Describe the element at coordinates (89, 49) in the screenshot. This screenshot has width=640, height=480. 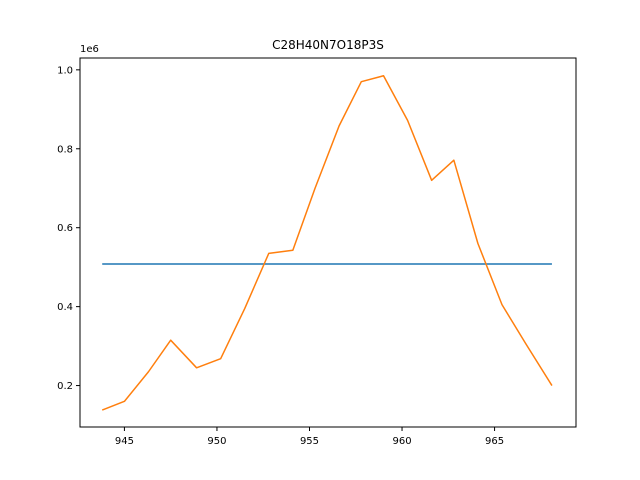
I see `y-axis-offset-label: 1e6` at that location.